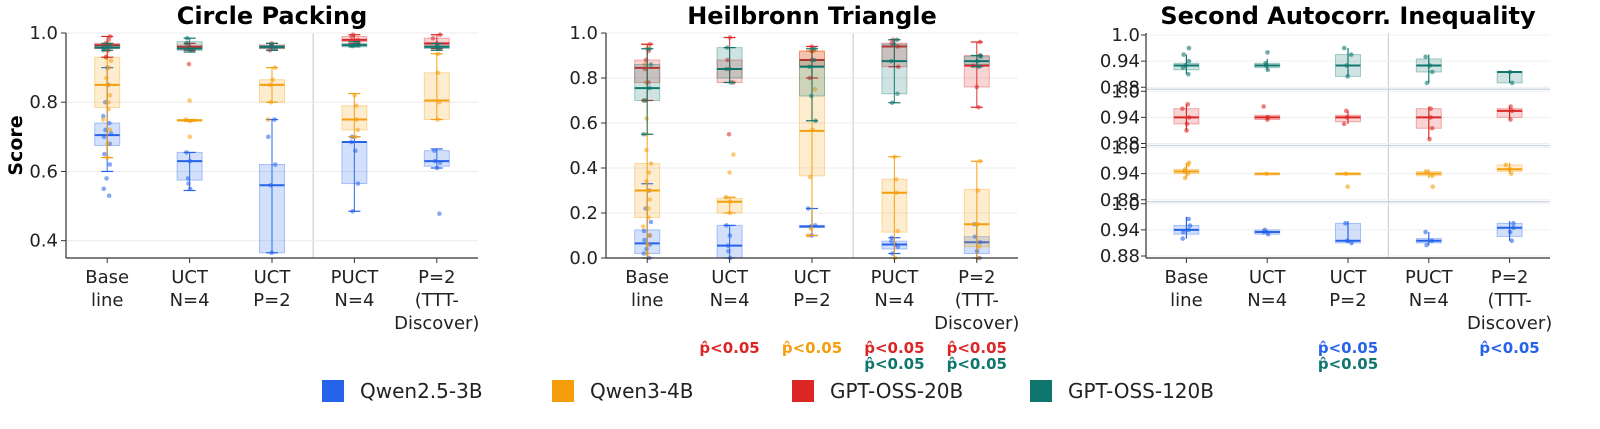  What do you see at coordinates (811, 300) in the screenshot?
I see `x-tick-label: P=2` at bounding box center [811, 300].